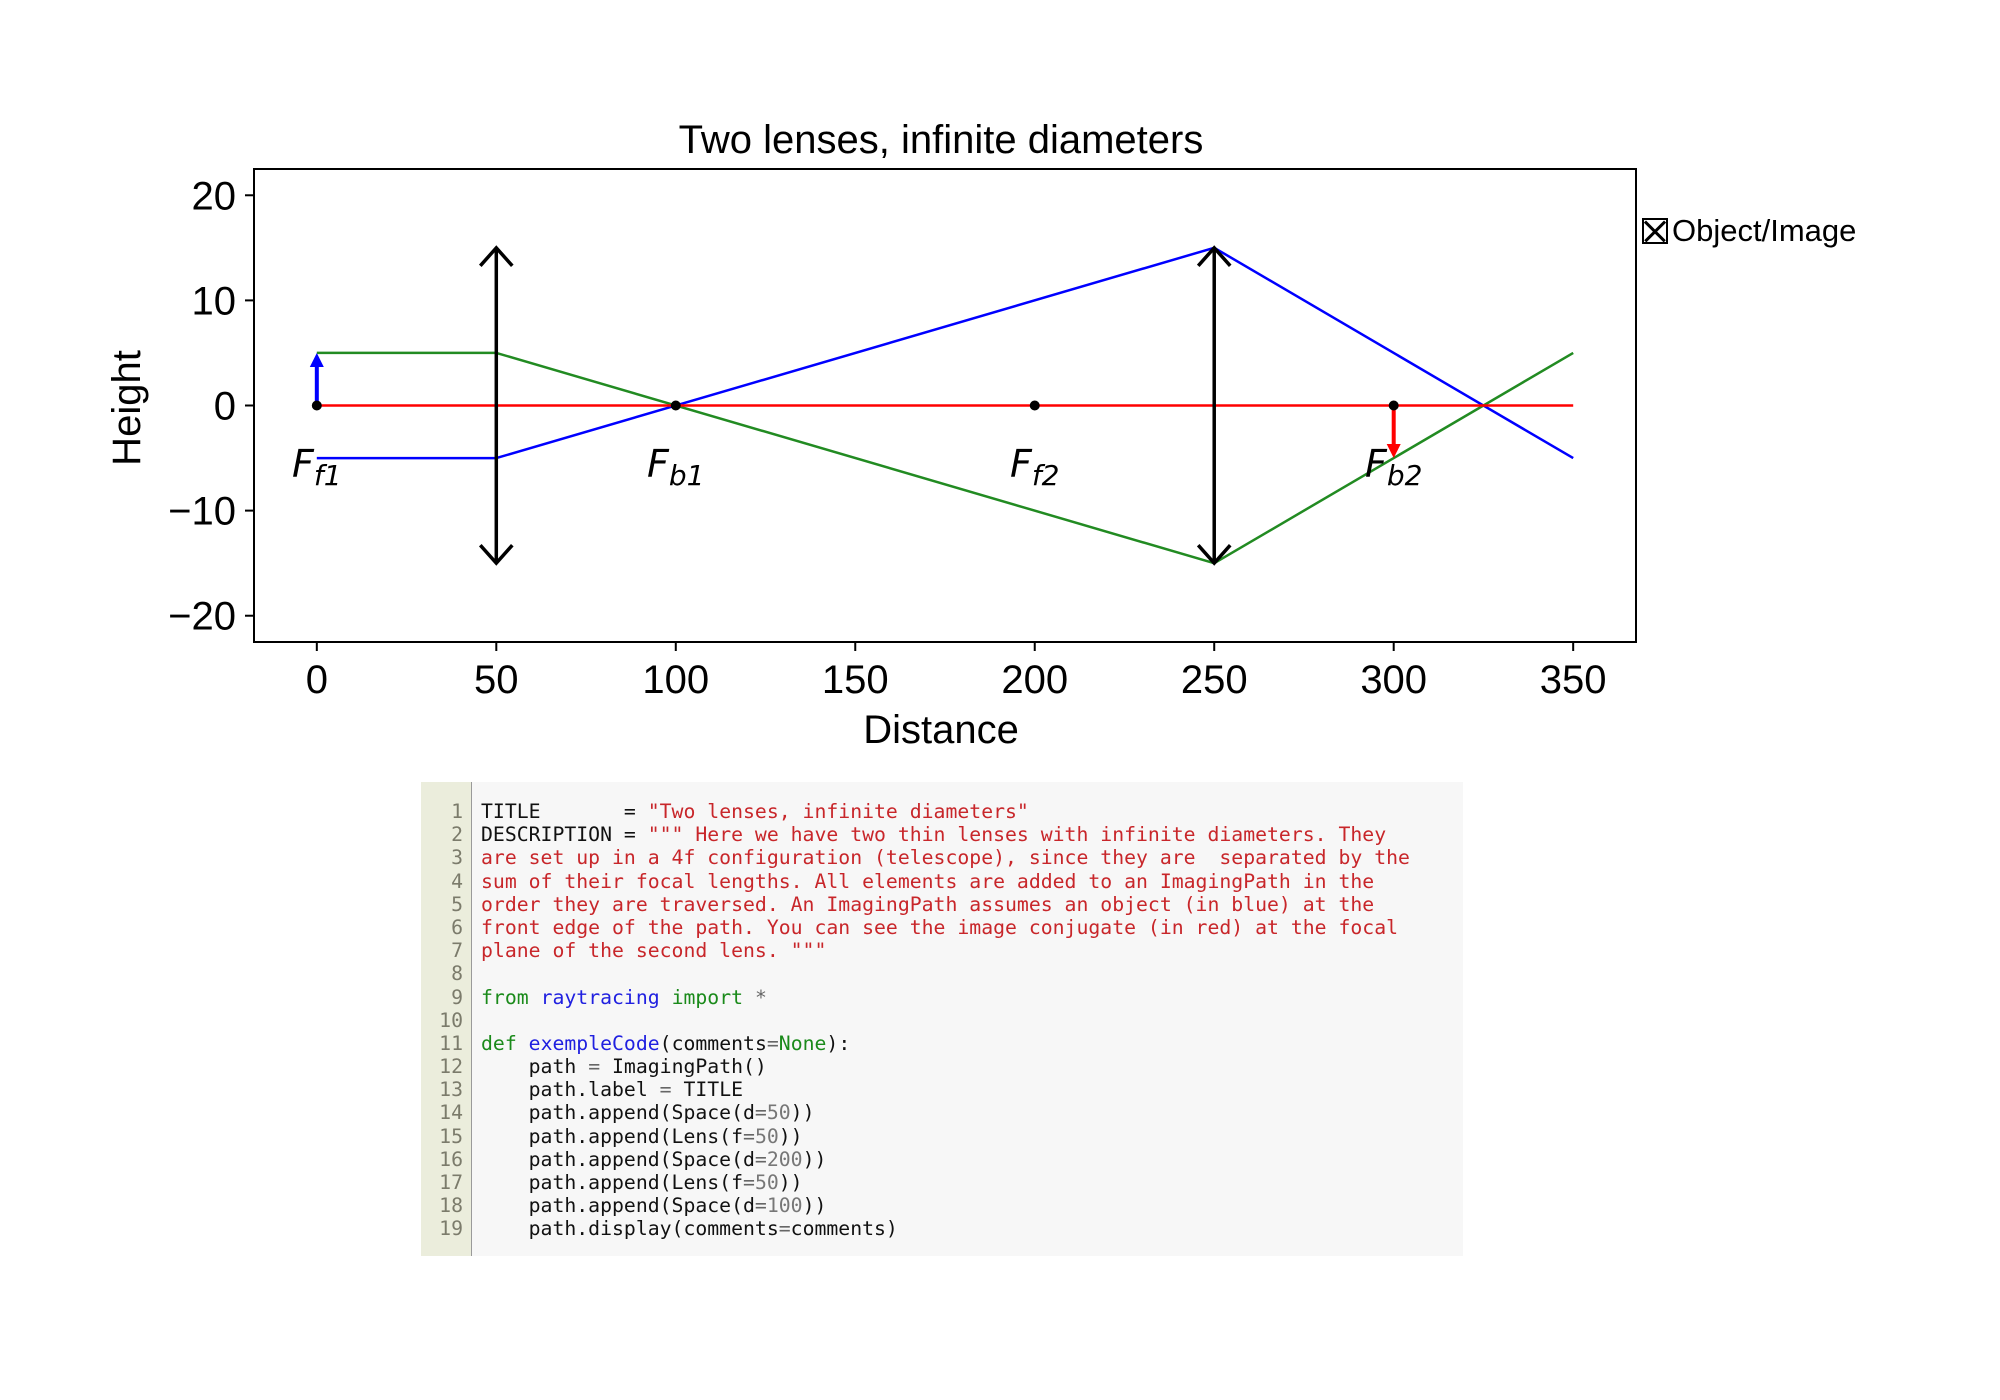 Image resolution: width=2000 pixels, height=1400 pixels. I want to click on line-number: 8, so click(457, 974).